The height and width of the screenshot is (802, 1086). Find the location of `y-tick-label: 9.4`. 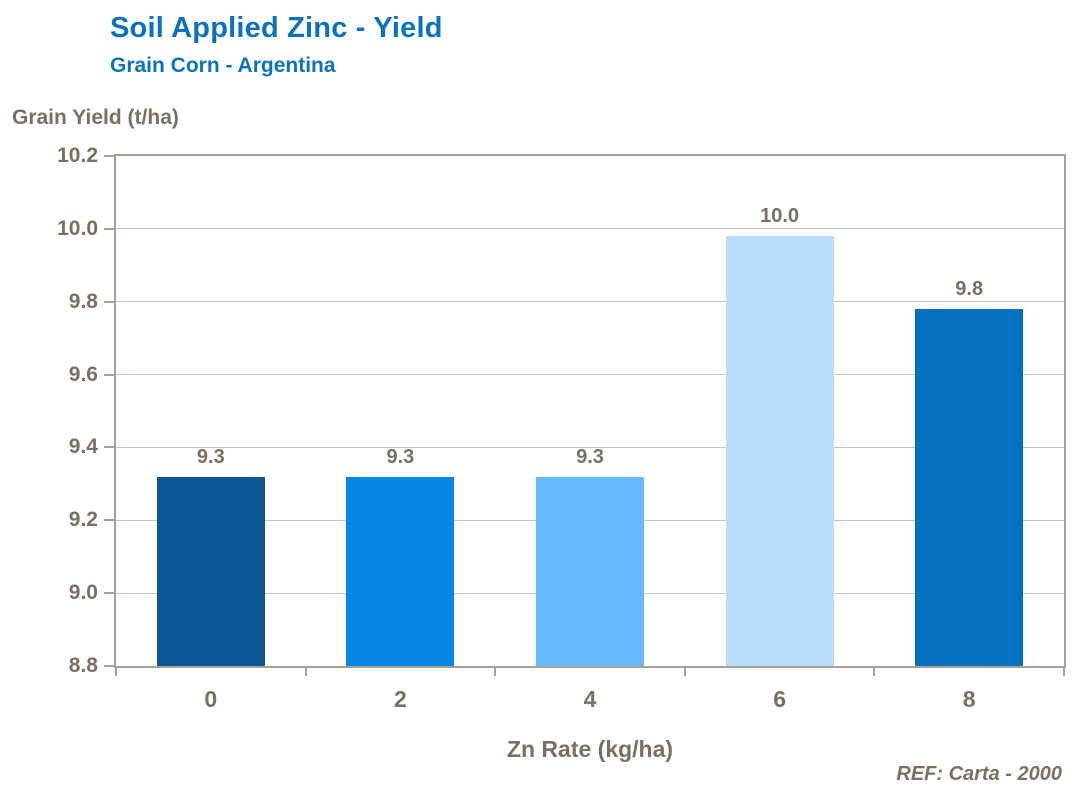

y-tick-label: 9.4 is located at coordinates (83, 447).